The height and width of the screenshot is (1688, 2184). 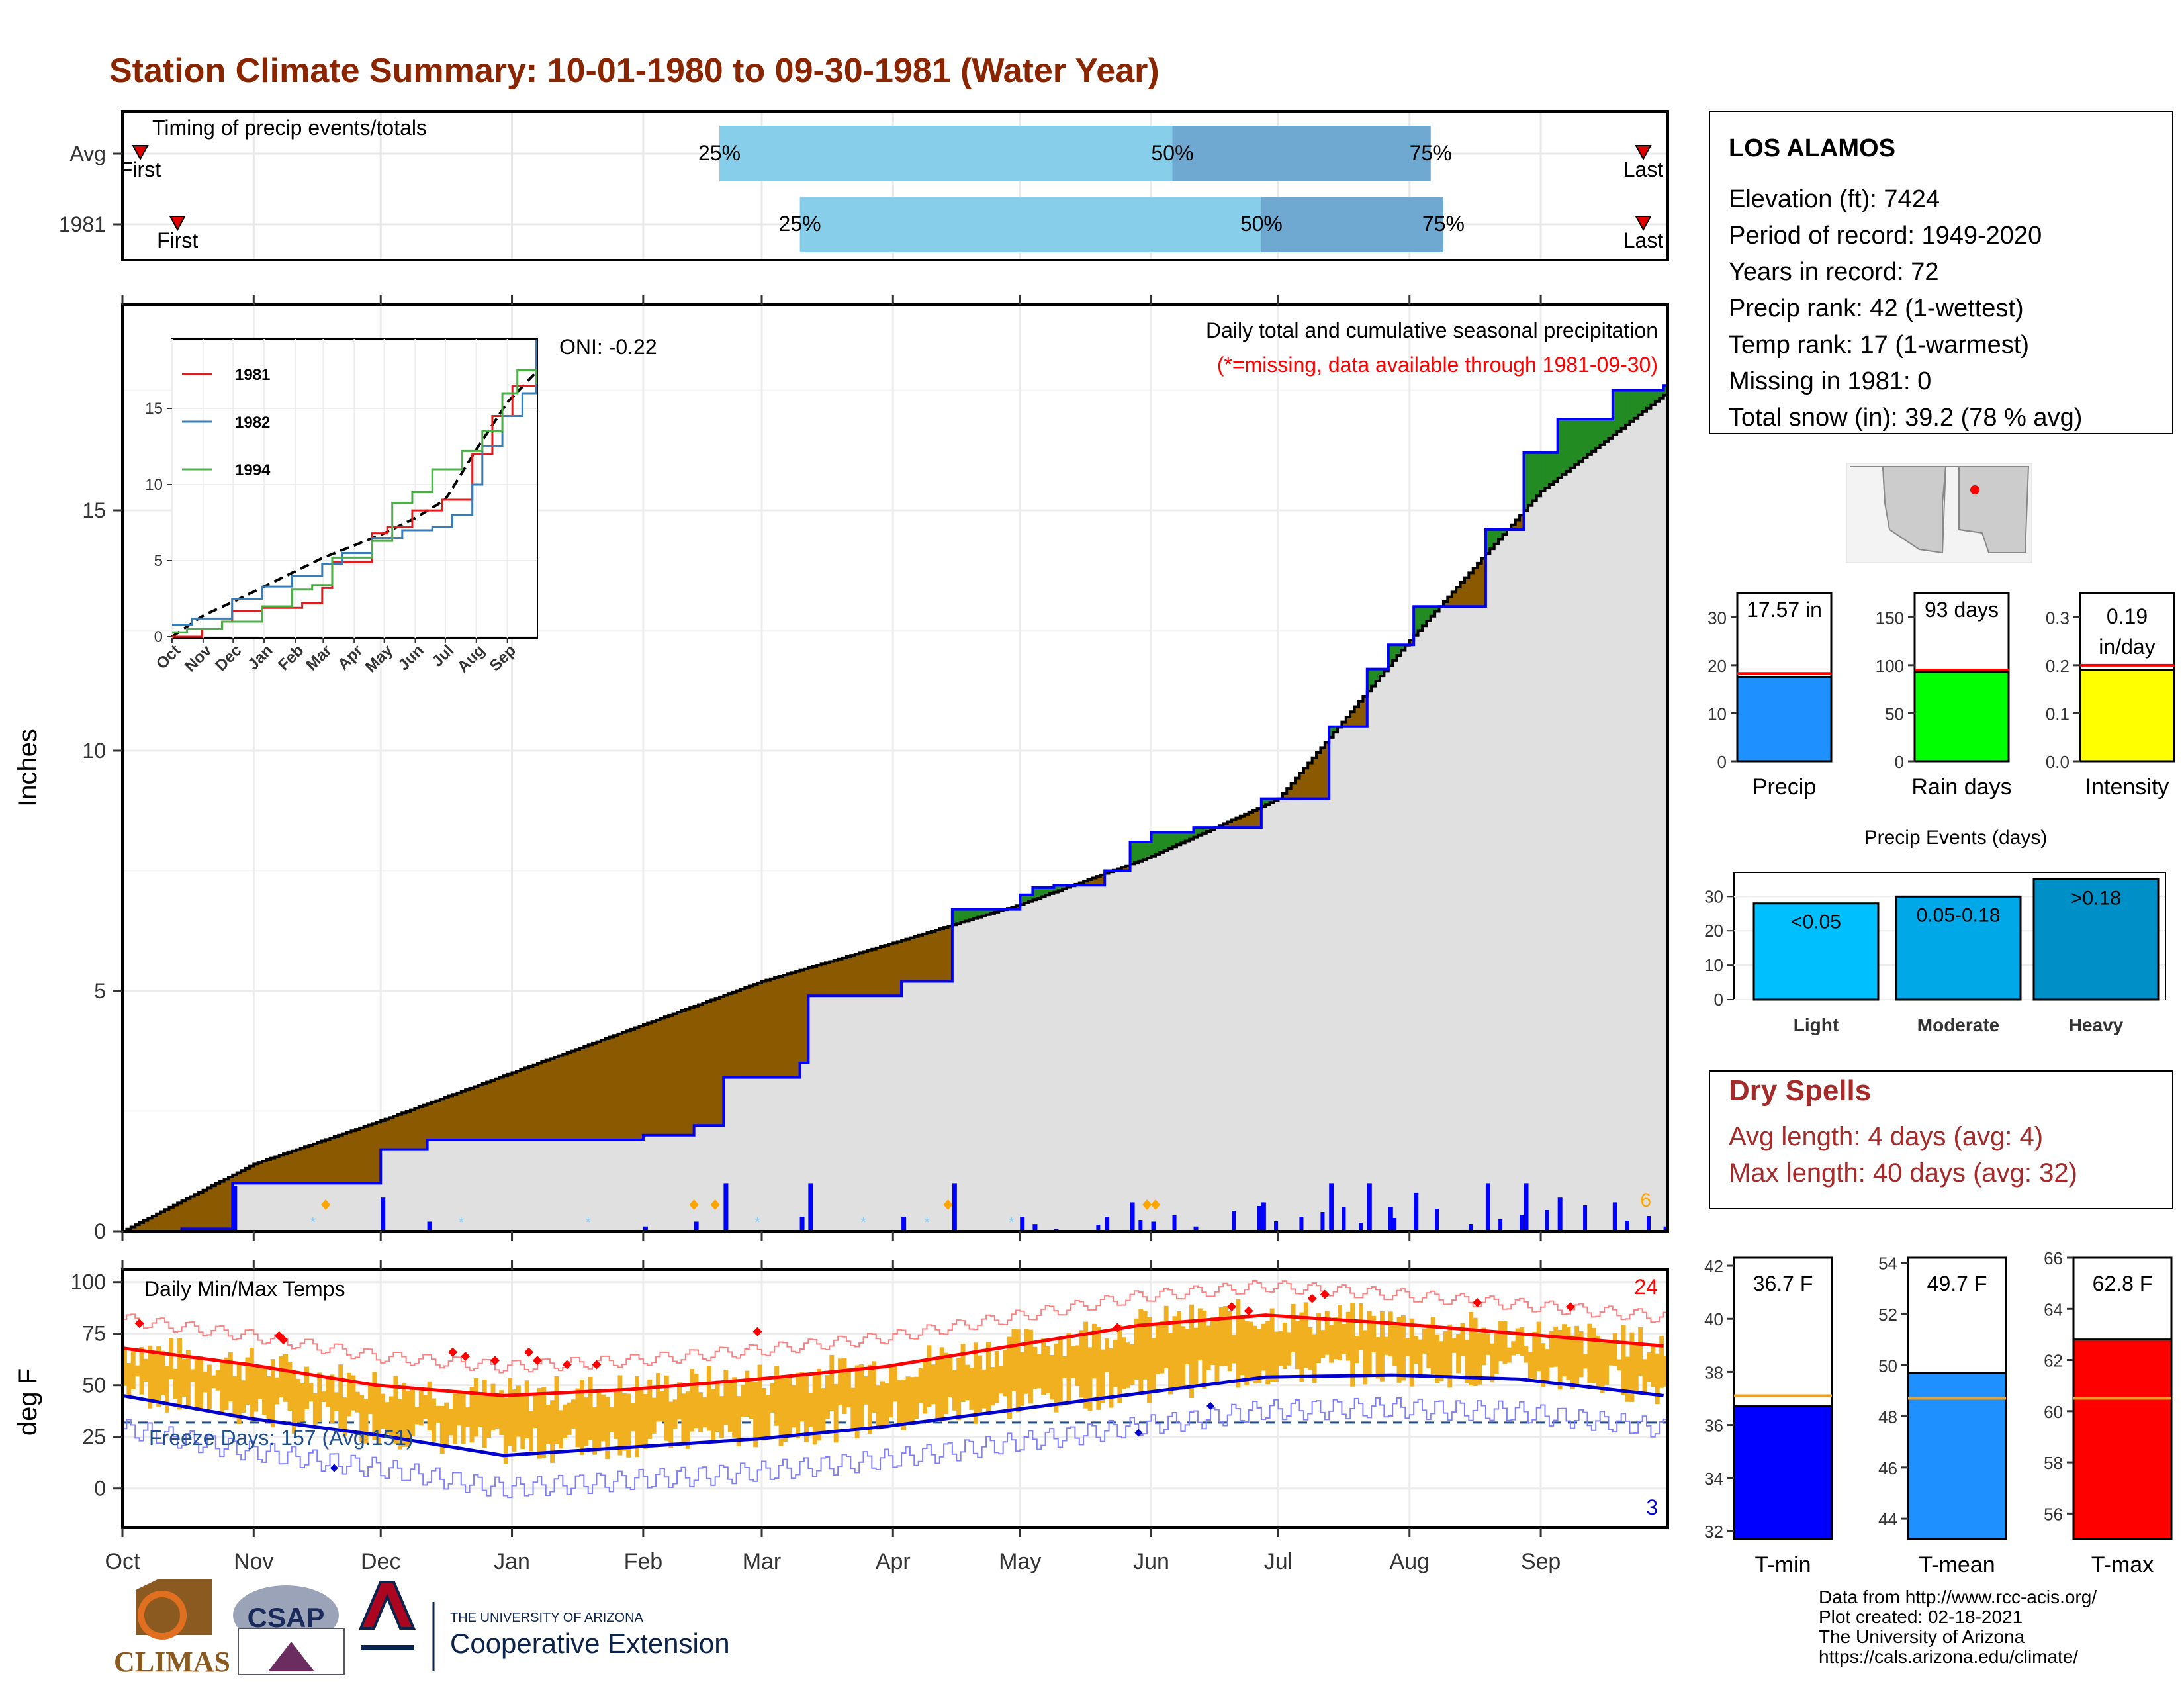 I want to click on inset-tick-label: 10, so click(x=154, y=485).